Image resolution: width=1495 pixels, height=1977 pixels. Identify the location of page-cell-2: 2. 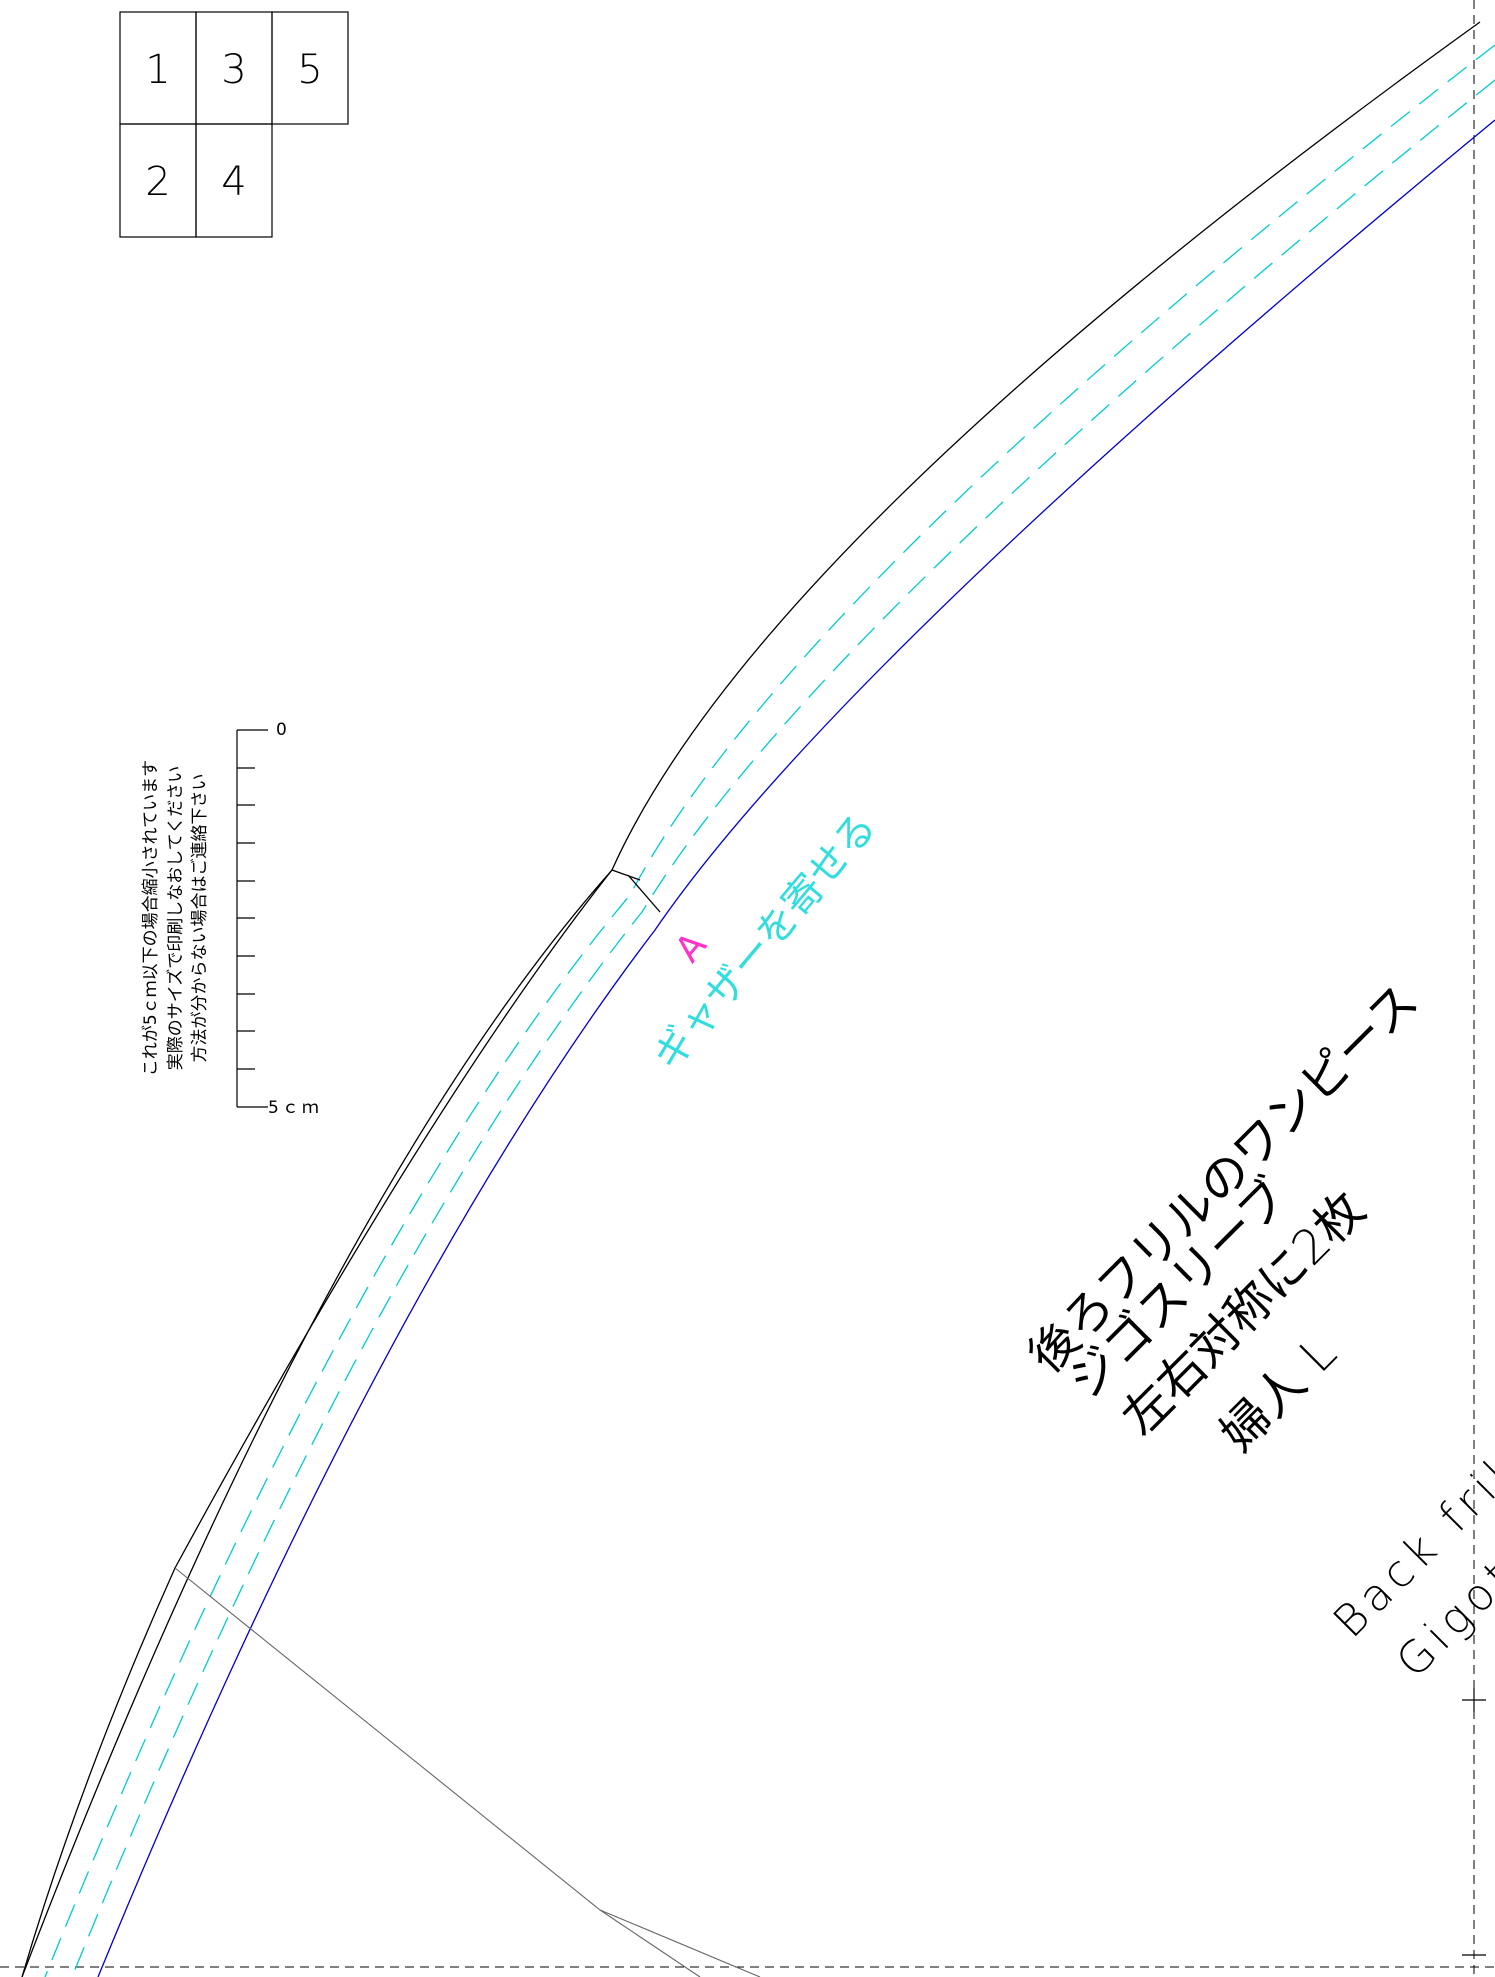
(157, 182).